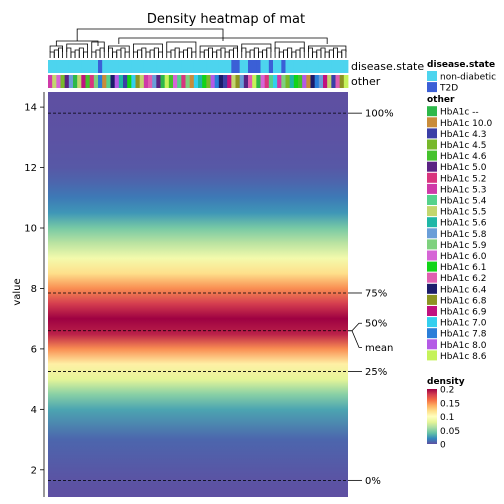 This screenshot has width=504, height=504. I want to click on density-tick-label: 0, so click(443, 446).